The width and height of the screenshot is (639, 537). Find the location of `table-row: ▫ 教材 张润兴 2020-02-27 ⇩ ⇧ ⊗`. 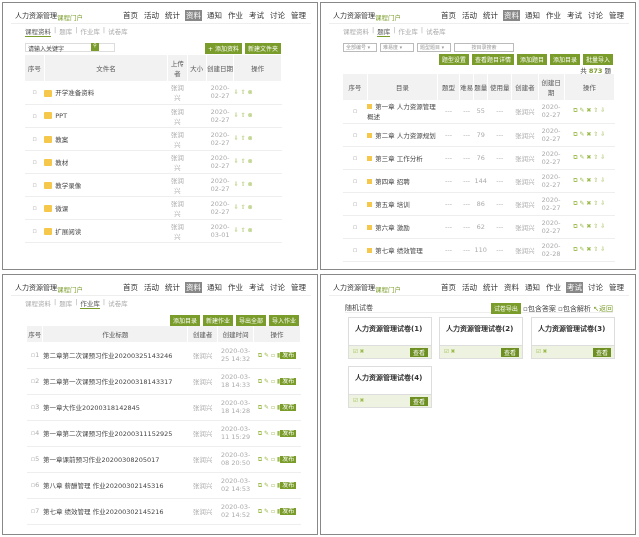

table-row: ▫ 教材 张润兴 2020-02-27 ⇩ ⇧ ⊗ is located at coordinates (153, 162).